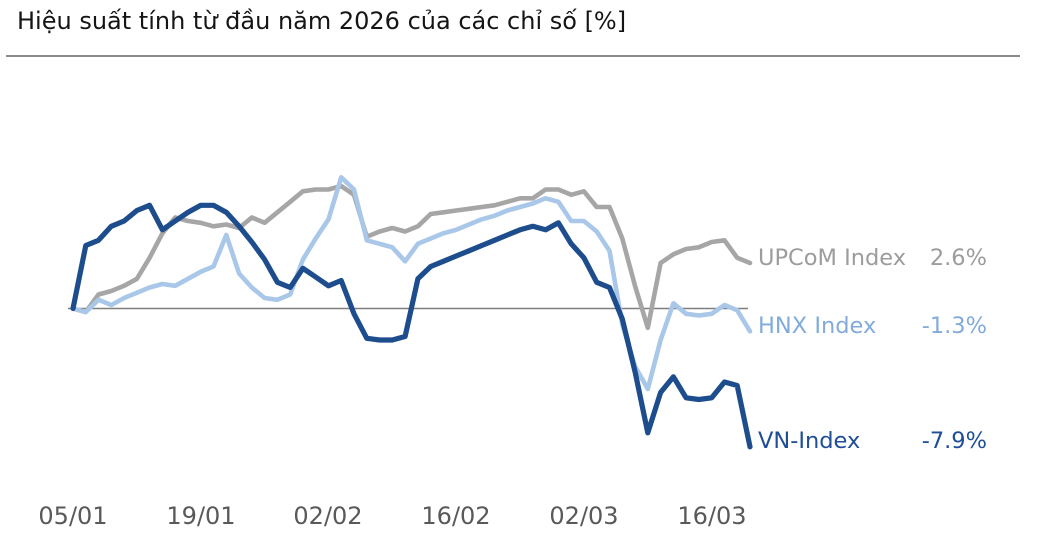  Describe the element at coordinates (456, 516) in the screenshot. I see `x-axis-tick: 16/02` at that location.